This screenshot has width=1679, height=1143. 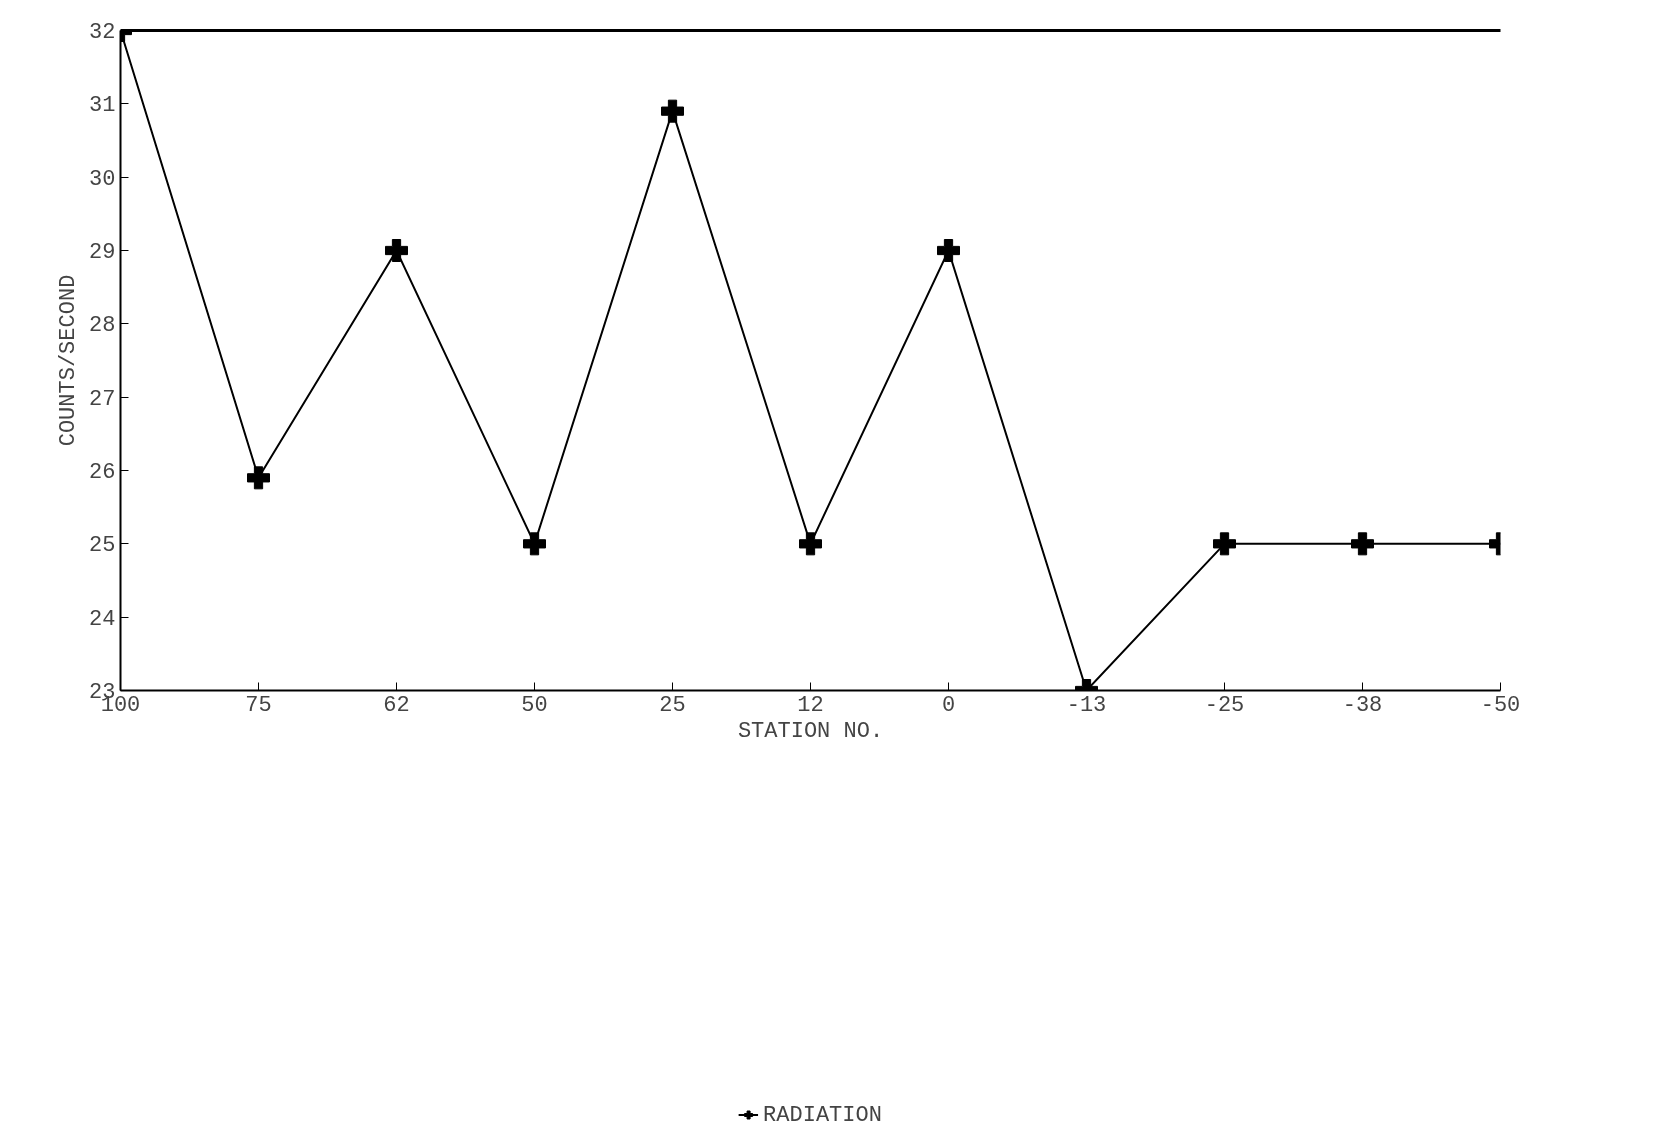 What do you see at coordinates (822, 1115) in the screenshot?
I see `legend-label: RADIATION` at bounding box center [822, 1115].